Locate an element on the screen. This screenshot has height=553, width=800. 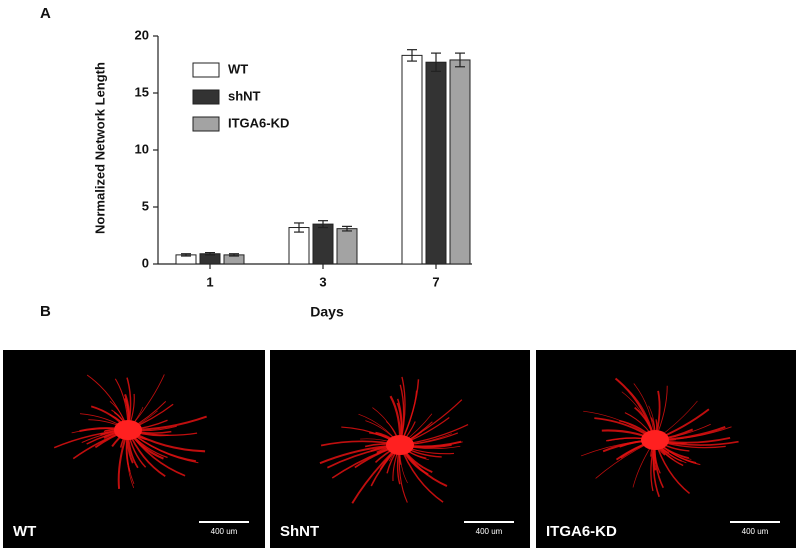
x-tick-label: 3 is located at coordinates (322, 281).